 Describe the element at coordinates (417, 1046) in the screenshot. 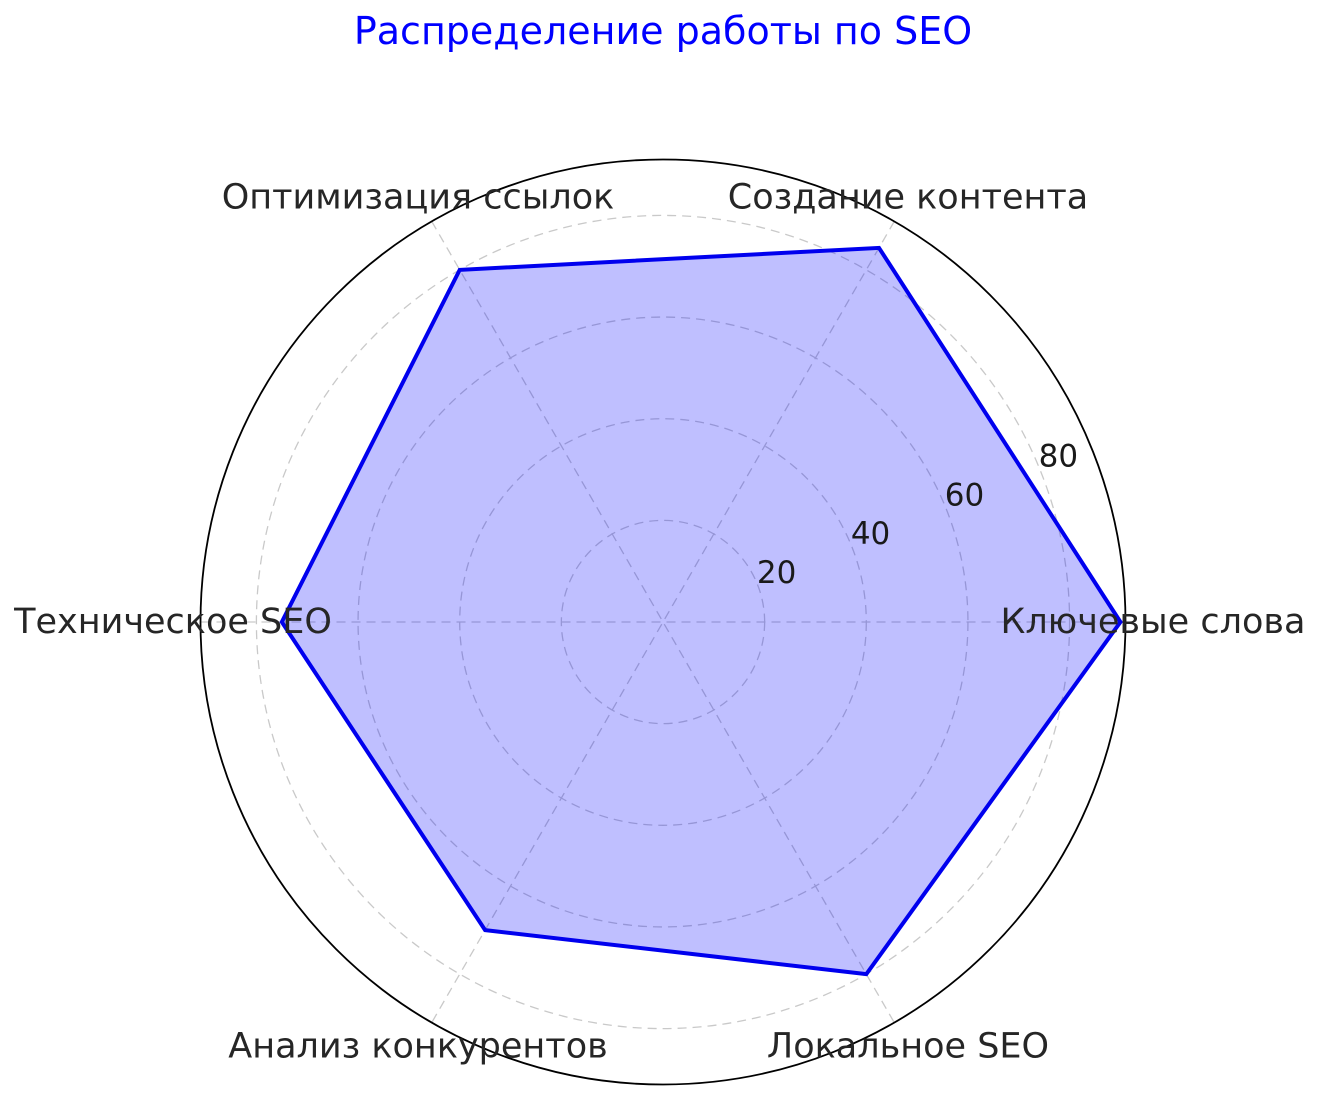

I see `category-label: Анализ конкурентов` at that location.